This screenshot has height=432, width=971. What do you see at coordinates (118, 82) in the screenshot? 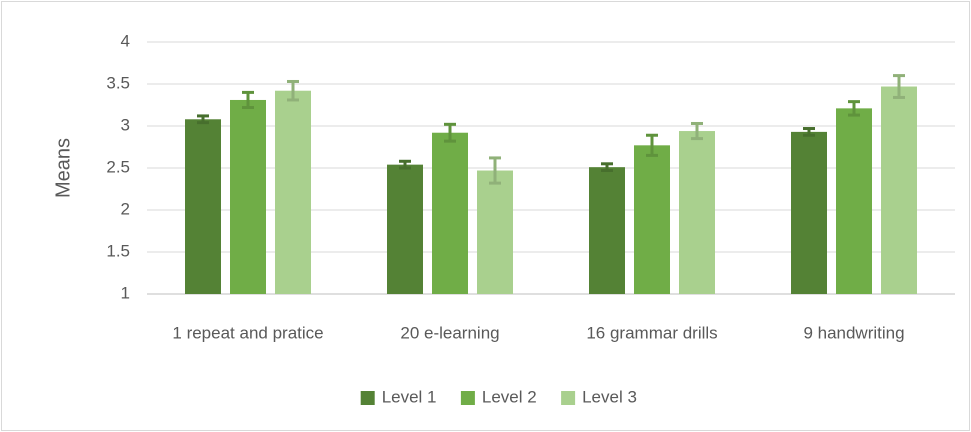
I see `y-tick-label: 3.5` at bounding box center [118, 82].